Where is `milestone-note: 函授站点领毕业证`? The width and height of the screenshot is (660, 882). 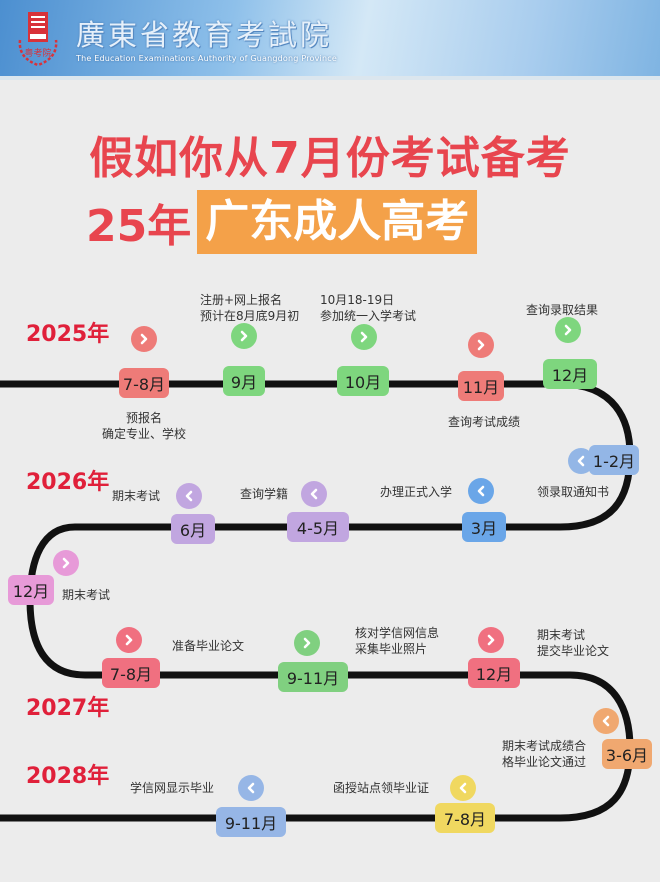
milestone-note: 函授站点领毕业证 is located at coordinates (381, 788).